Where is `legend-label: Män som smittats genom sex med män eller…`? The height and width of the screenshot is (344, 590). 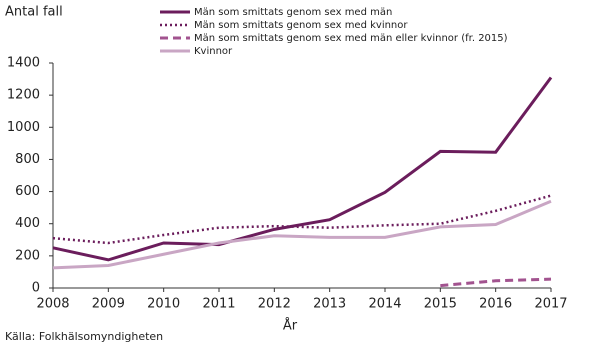
legend-label: Män som smittats genom sex med män eller… is located at coordinates (351, 38).